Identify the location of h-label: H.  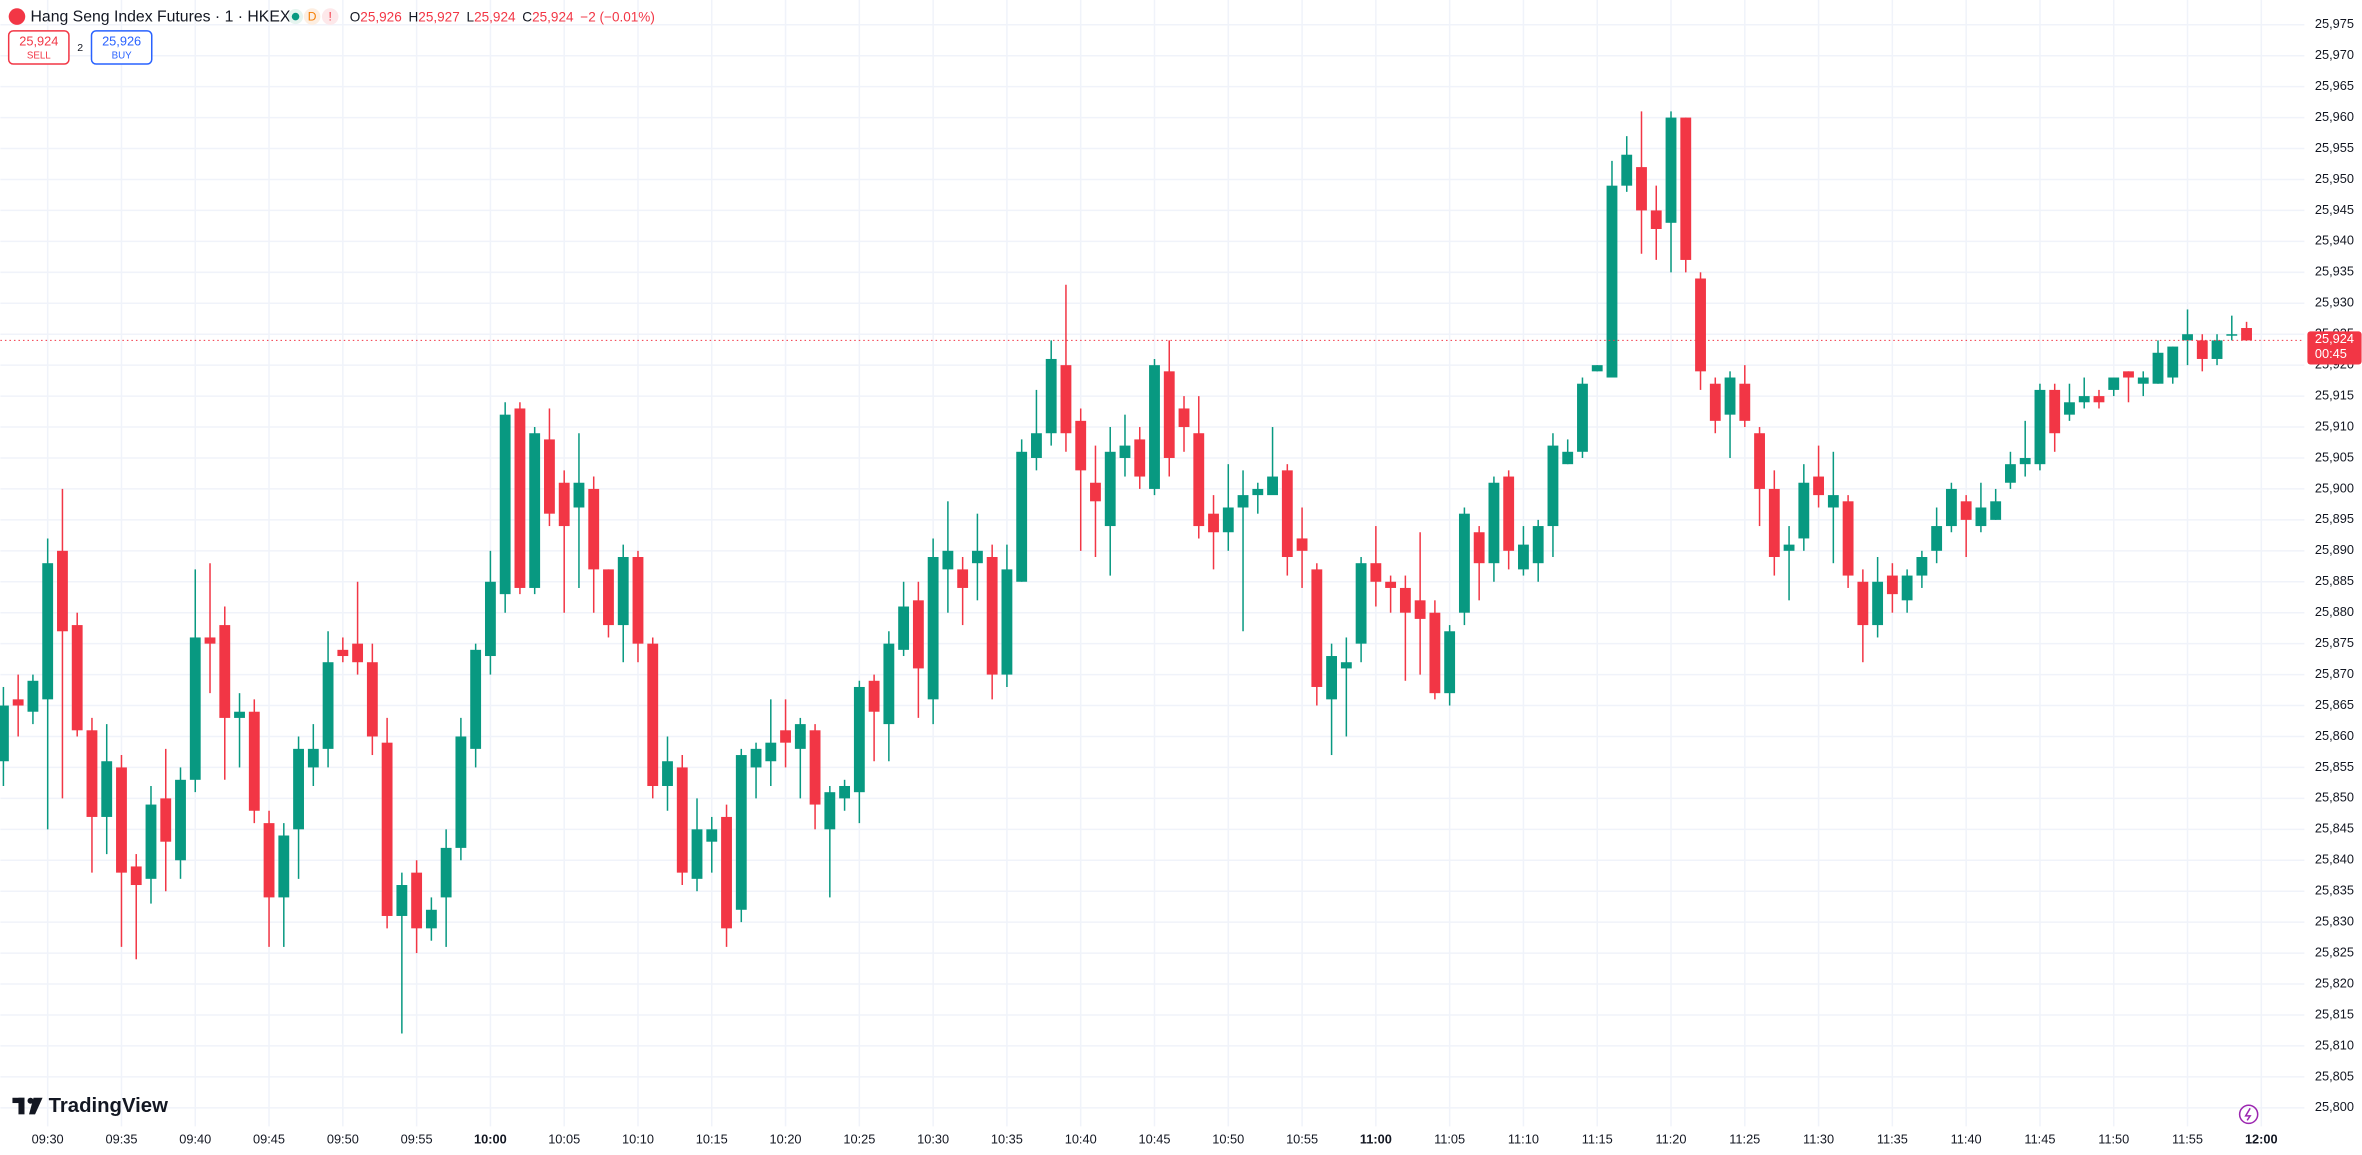
(414, 16).